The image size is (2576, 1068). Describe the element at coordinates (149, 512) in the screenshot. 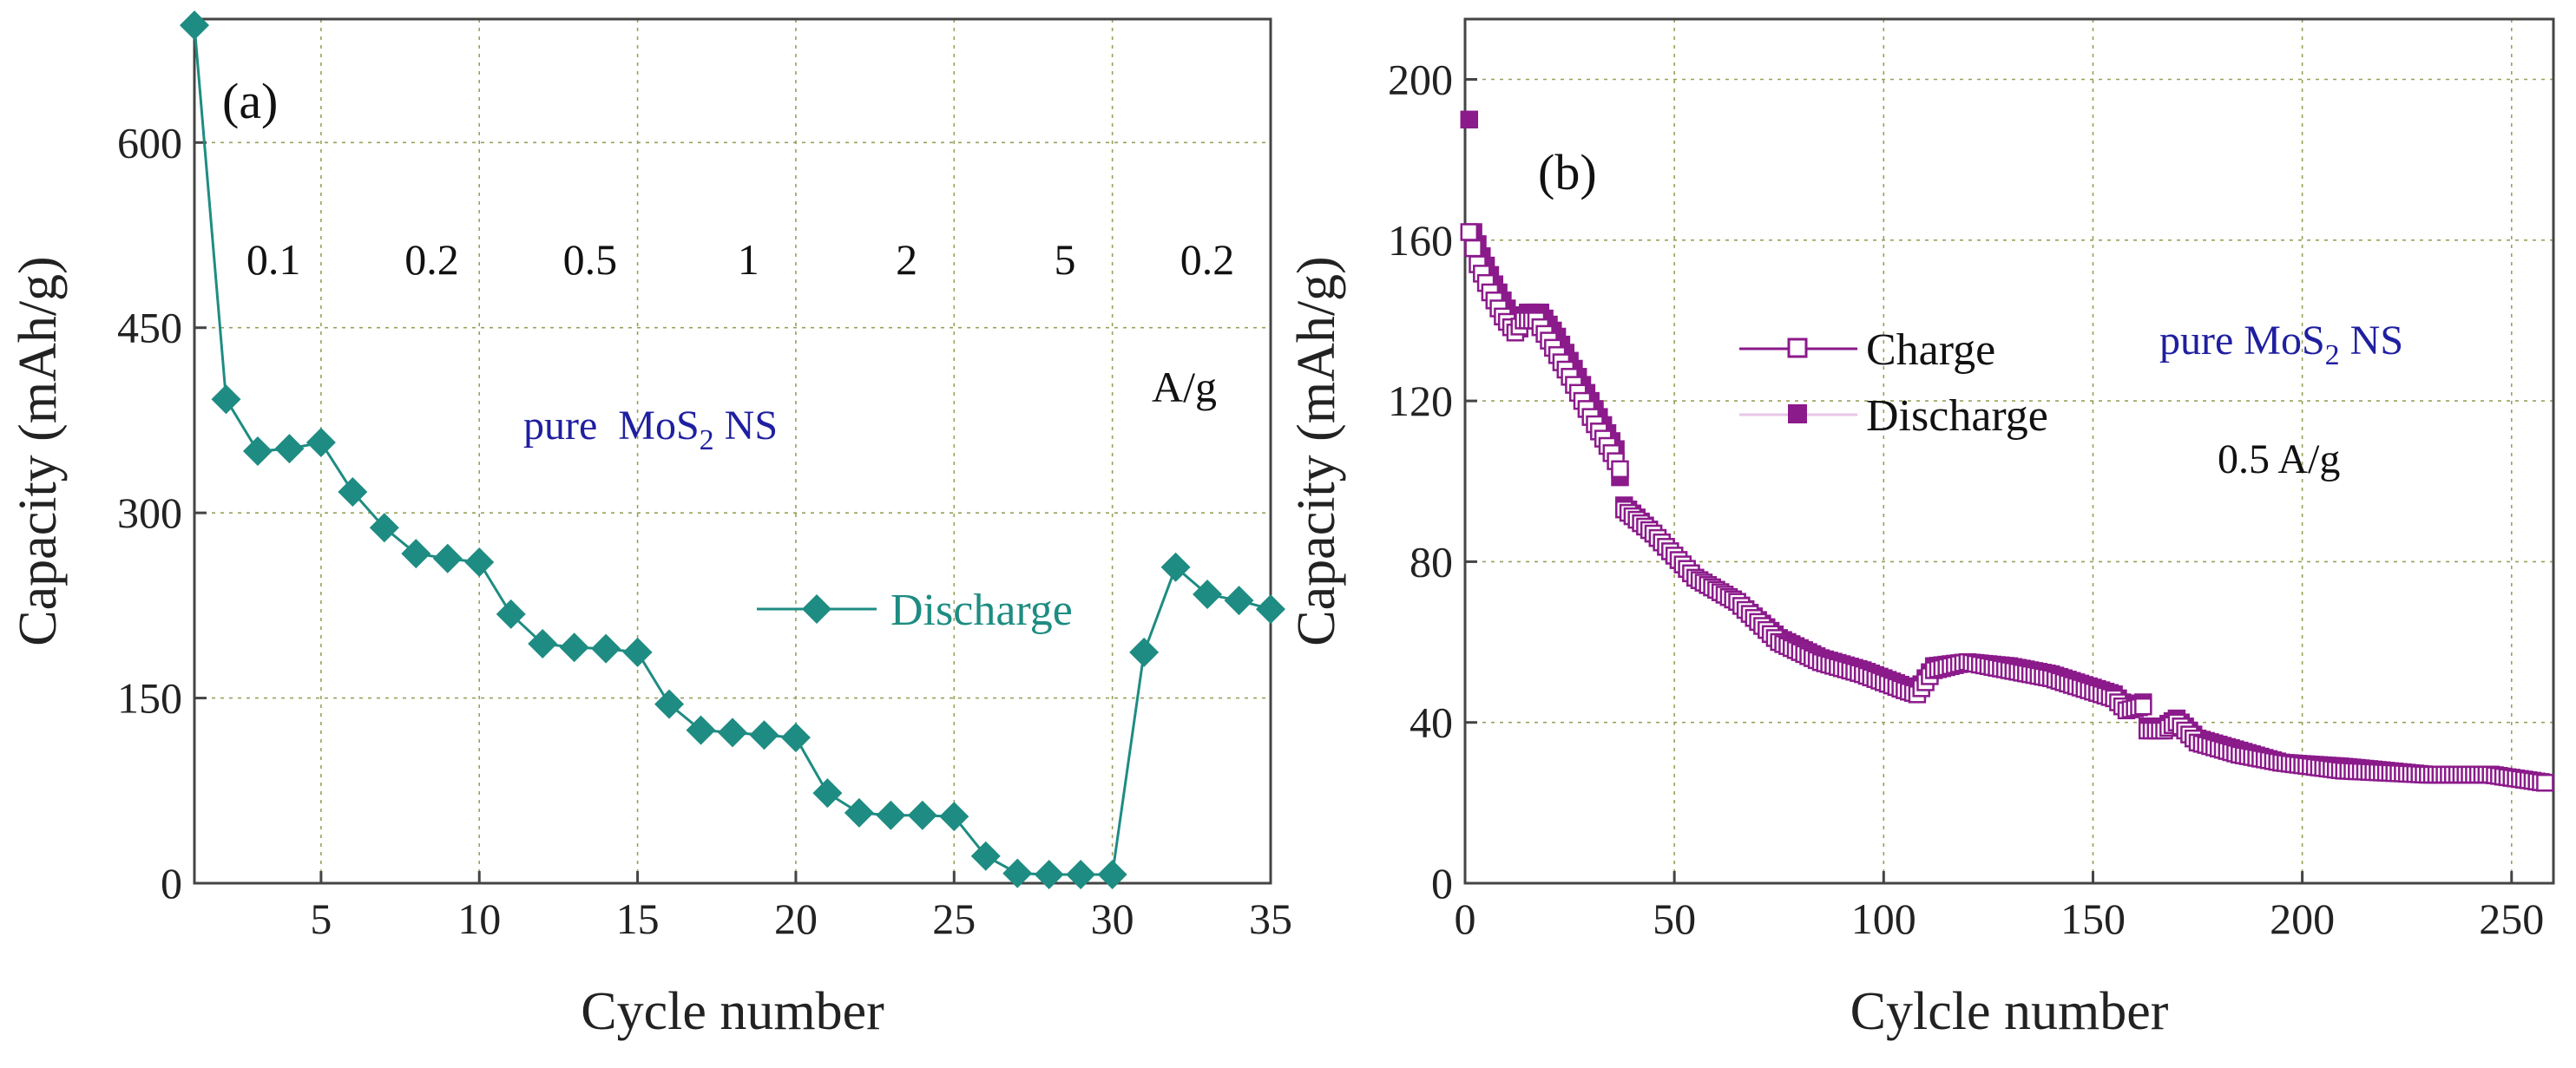

I see `panel-a-y-tick-label: 300` at that location.